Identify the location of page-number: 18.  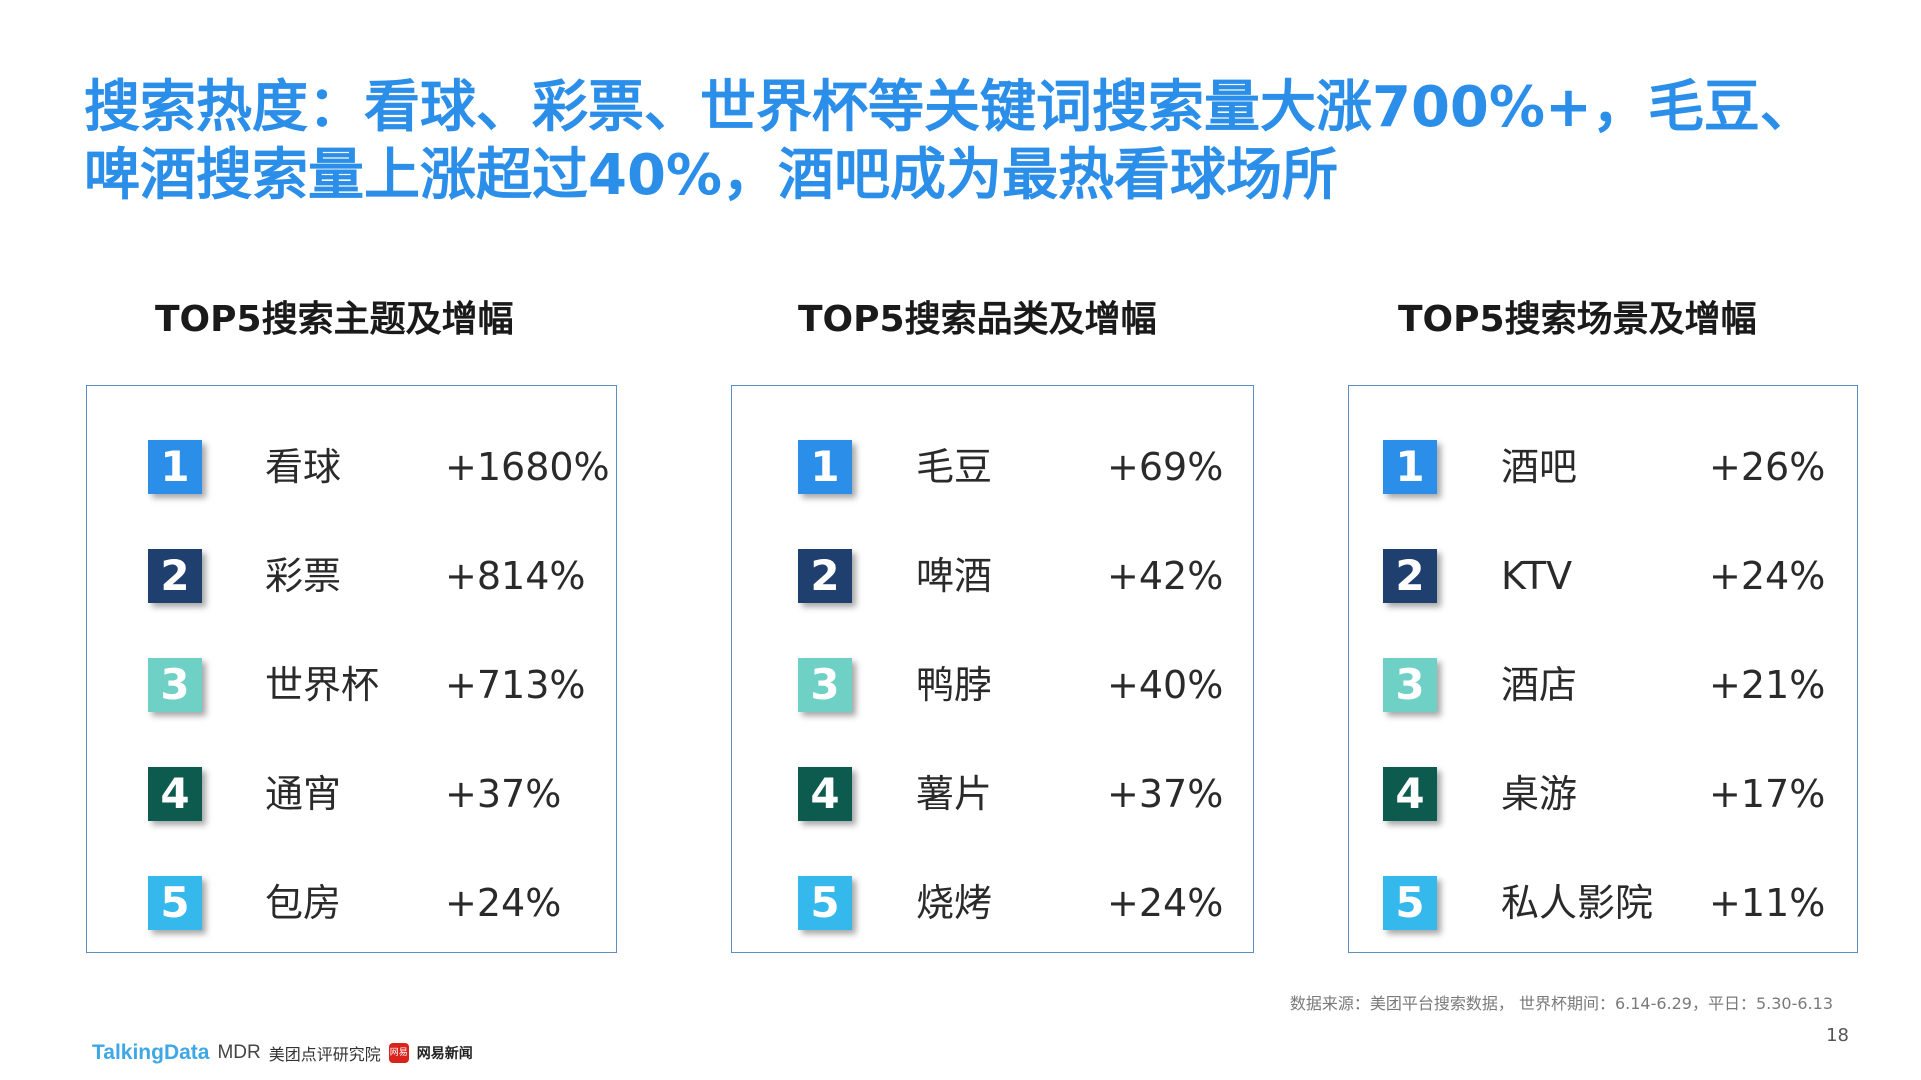
(1837, 1035).